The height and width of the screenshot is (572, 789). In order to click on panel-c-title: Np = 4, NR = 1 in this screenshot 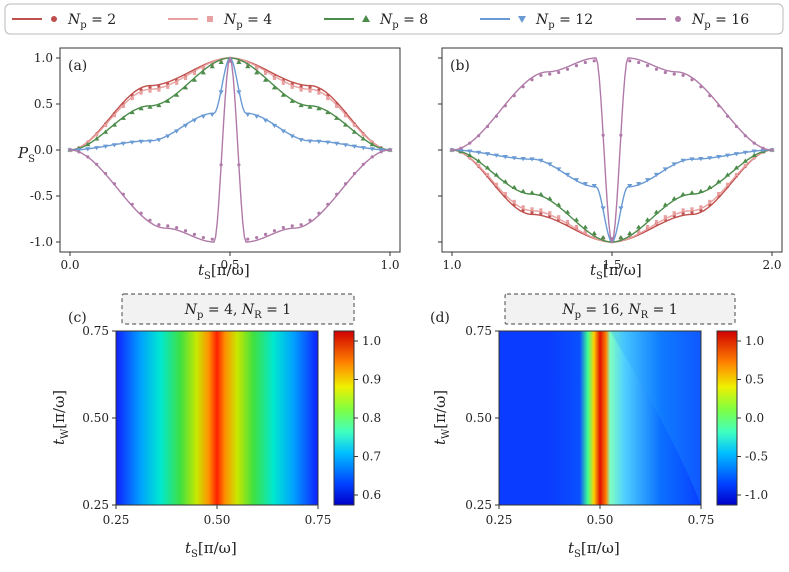, I will do `click(237, 311)`.